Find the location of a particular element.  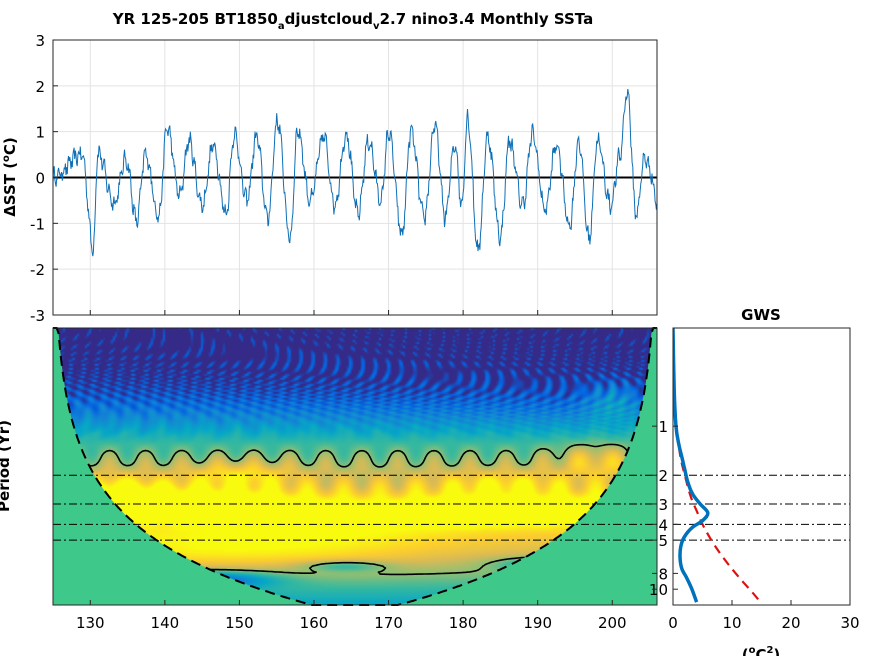

x-tick-label: 170 is located at coordinates (388, 623).